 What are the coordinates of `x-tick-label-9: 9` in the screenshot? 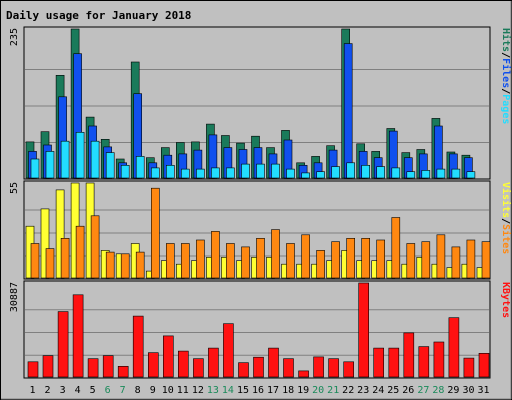 It's located at (153, 390).